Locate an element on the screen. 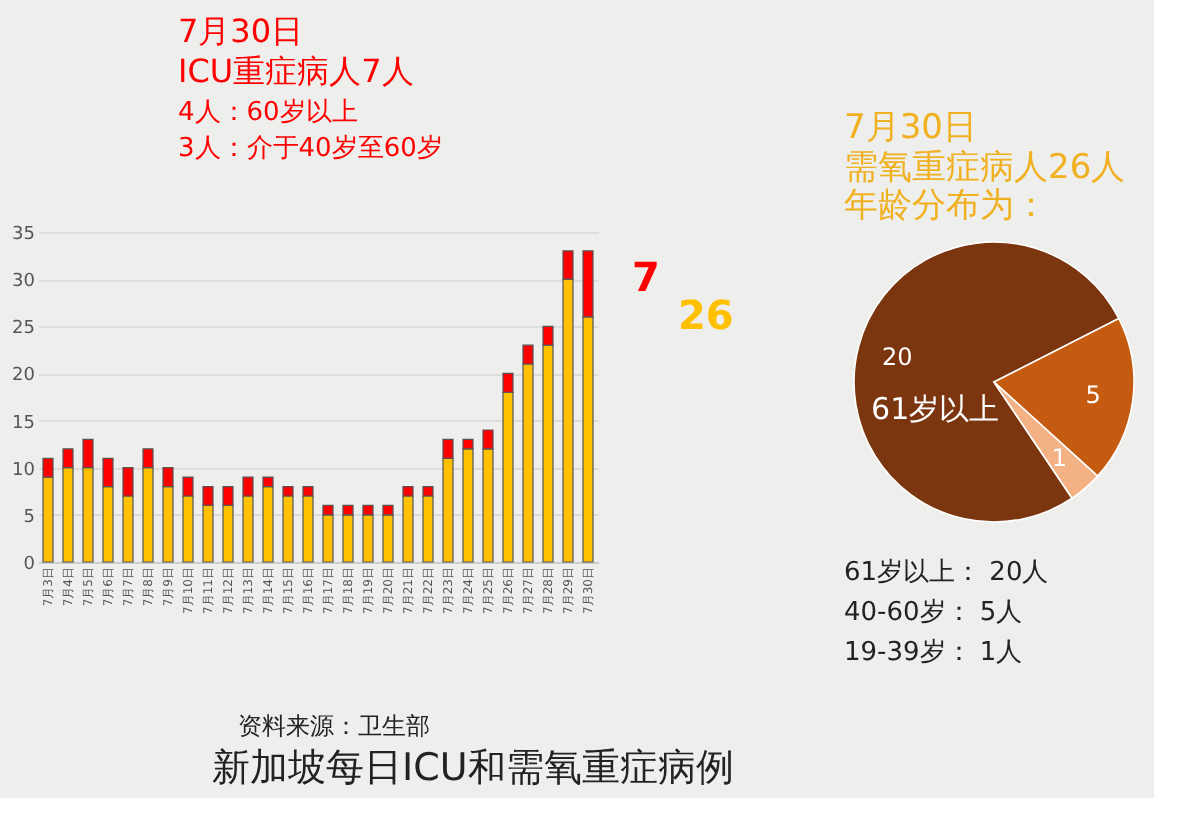 The width and height of the screenshot is (1202, 838). text: 19-39岁： 1人 is located at coordinates (933, 653).